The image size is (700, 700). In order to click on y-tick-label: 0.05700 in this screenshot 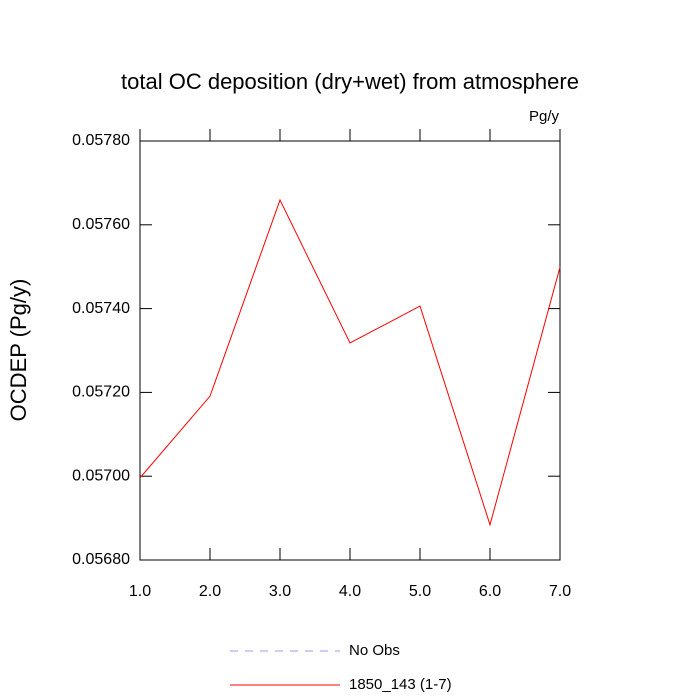, I will do `click(101, 475)`.